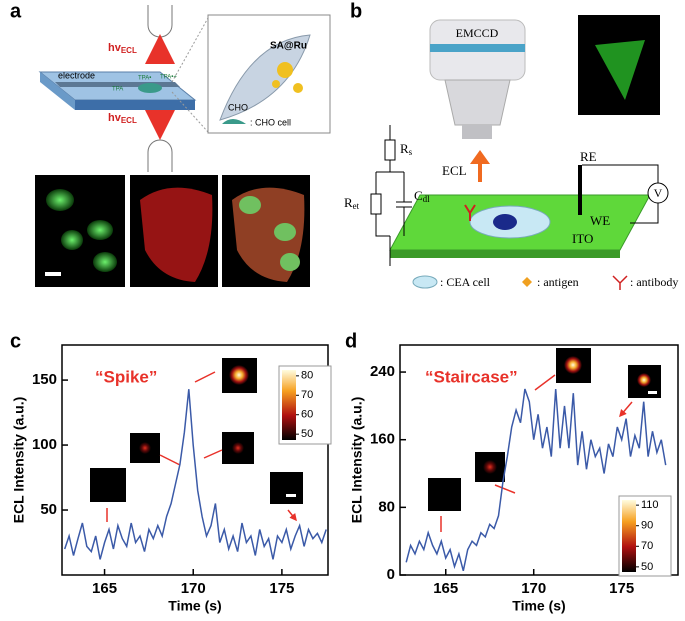 This screenshot has width=685, height=621. I want to click on legend-label: : CHO cell, so click(270, 122).